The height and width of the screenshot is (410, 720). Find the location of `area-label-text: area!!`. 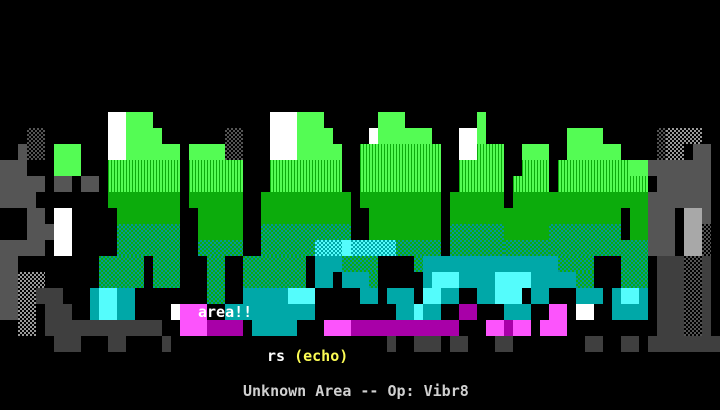

area-label-text: area!! is located at coordinates (225, 312).